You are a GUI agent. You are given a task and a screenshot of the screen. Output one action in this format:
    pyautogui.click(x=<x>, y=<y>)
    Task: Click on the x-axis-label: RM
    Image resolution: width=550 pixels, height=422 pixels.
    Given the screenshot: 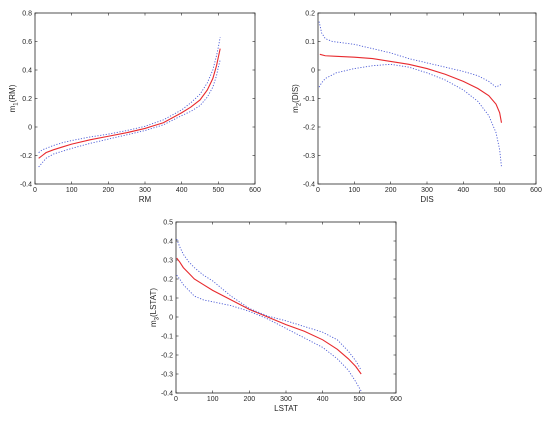 What is the action you would take?
    pyautogui.click(x=145, y=199)
    